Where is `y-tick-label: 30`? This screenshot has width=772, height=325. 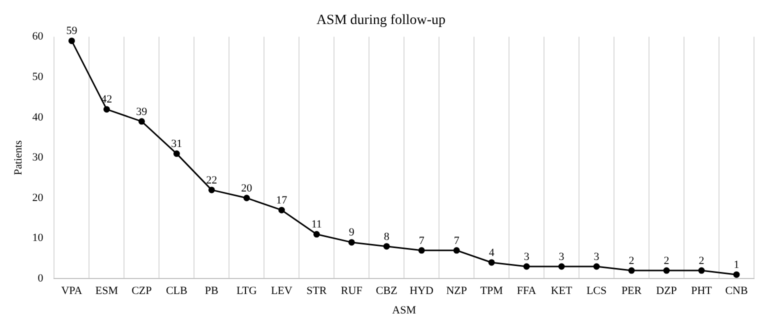
y-tick-label: 30 is located at coordinates (38, 158).